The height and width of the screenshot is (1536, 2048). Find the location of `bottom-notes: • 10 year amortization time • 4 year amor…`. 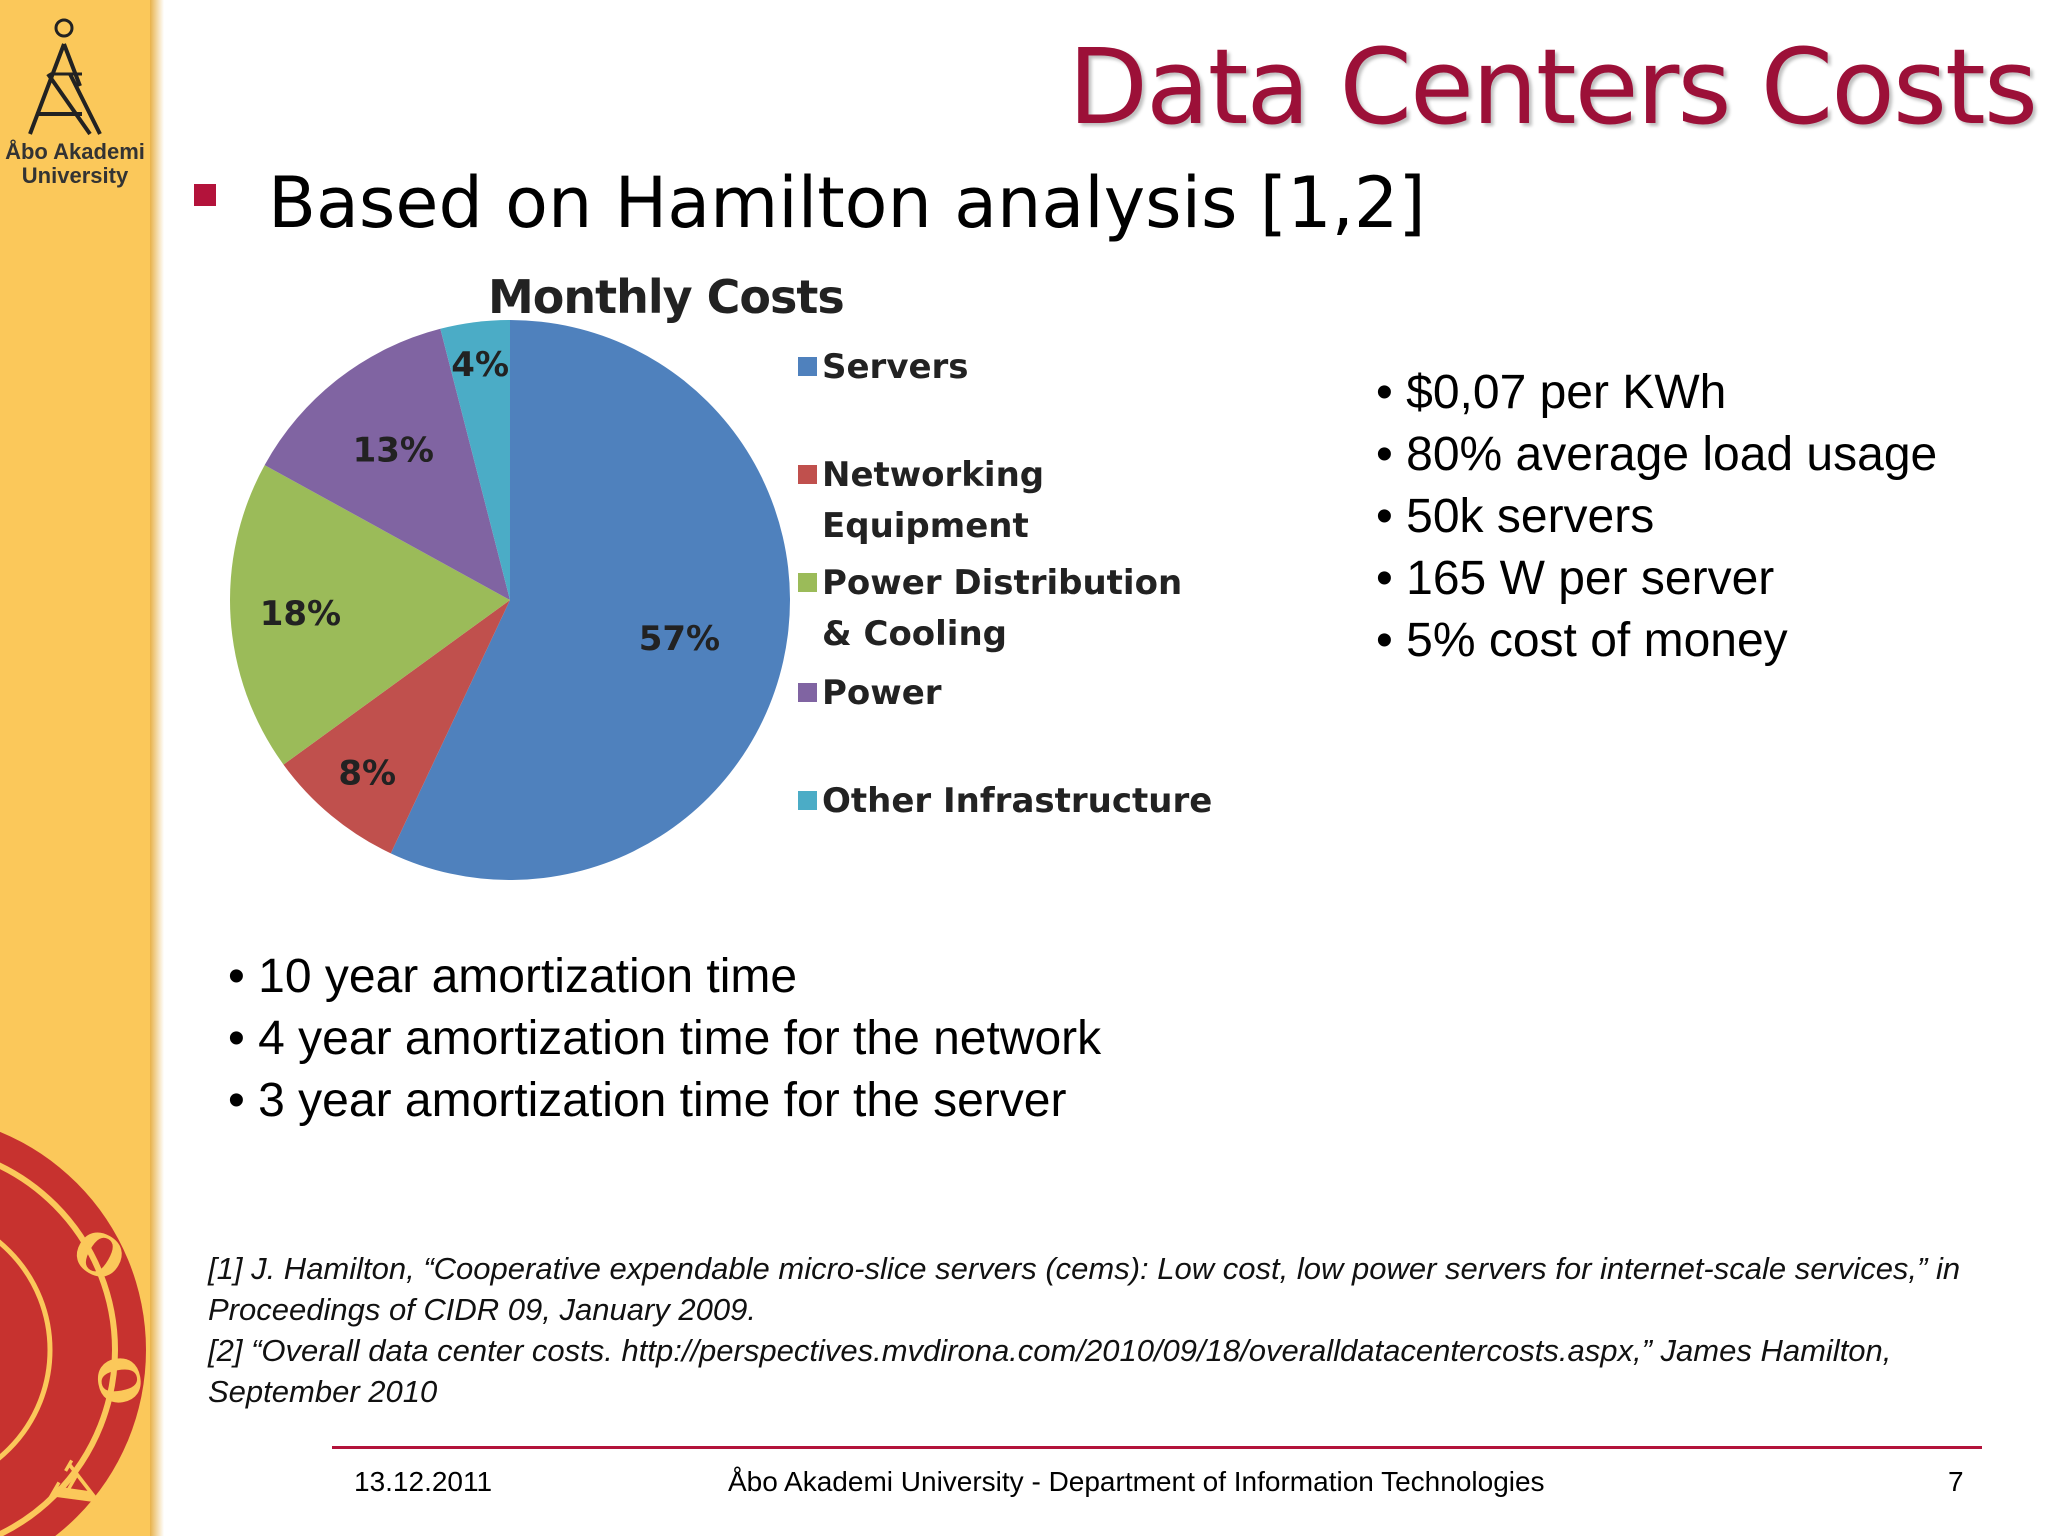

bottom-notes: • 10 year amortization time • 4 year amor… is located at coordinates (664, 1039).